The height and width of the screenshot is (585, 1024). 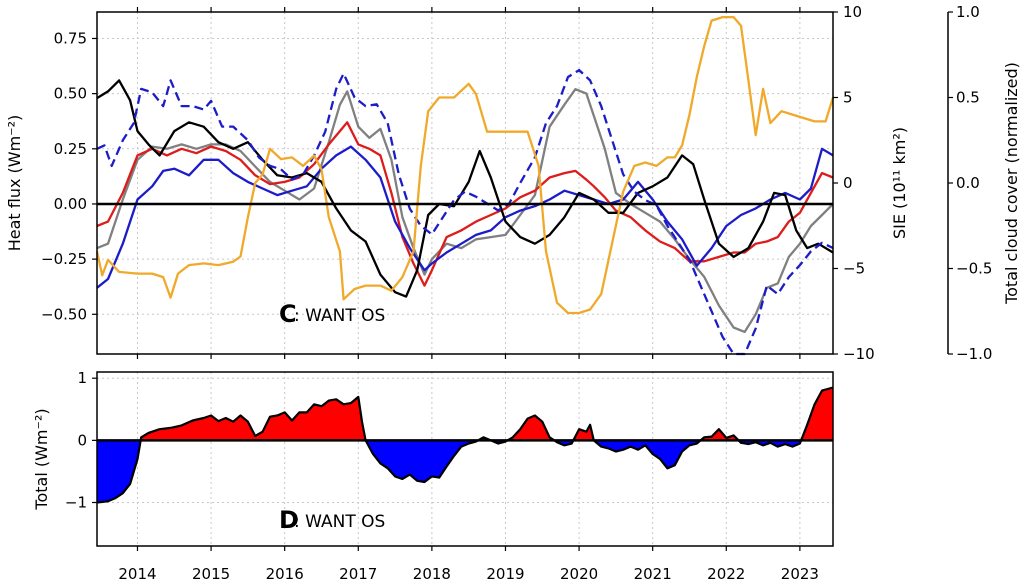 I want to click on sie-tick-label-4: −10, so click(x=859, y=354).